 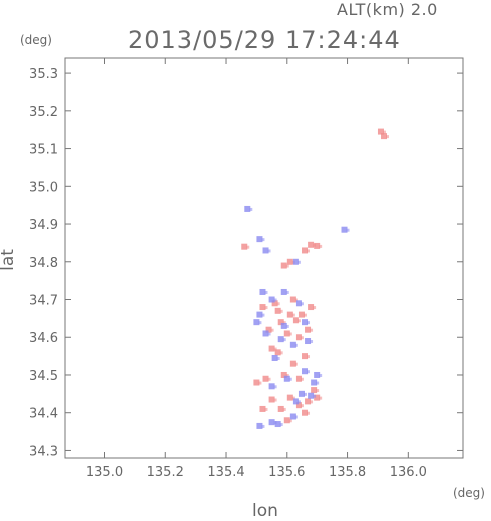 I want to click on y-axis-unit: (deg), so click(x=36, y=40).